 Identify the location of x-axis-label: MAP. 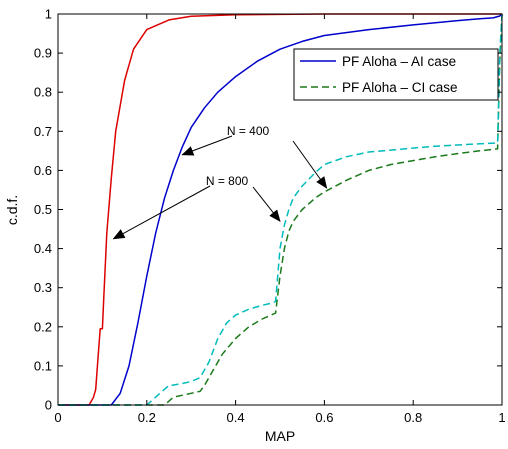
(280, 436).